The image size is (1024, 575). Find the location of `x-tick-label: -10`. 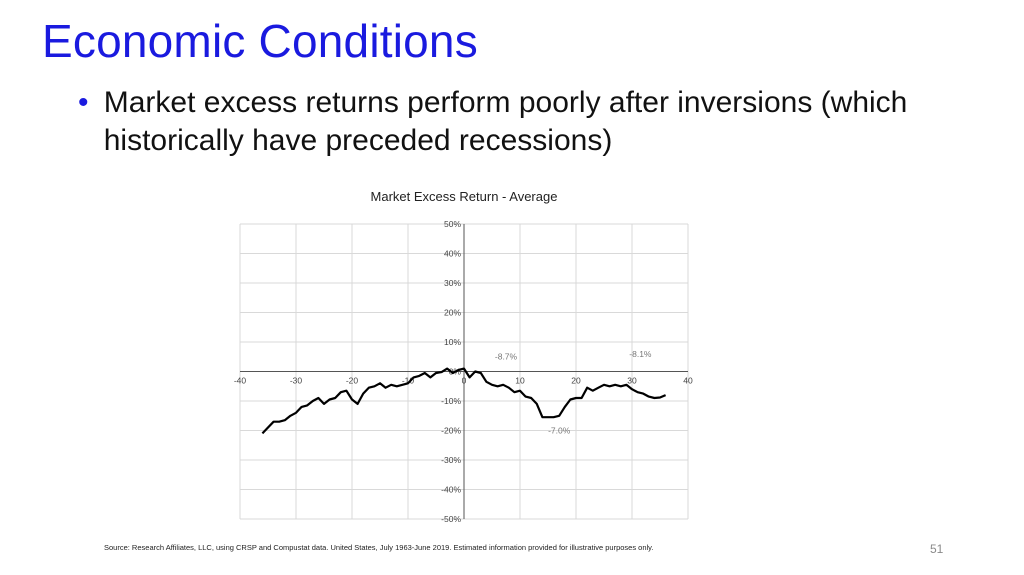

x-tick-label: -10 is located at coordinates (408, 381).